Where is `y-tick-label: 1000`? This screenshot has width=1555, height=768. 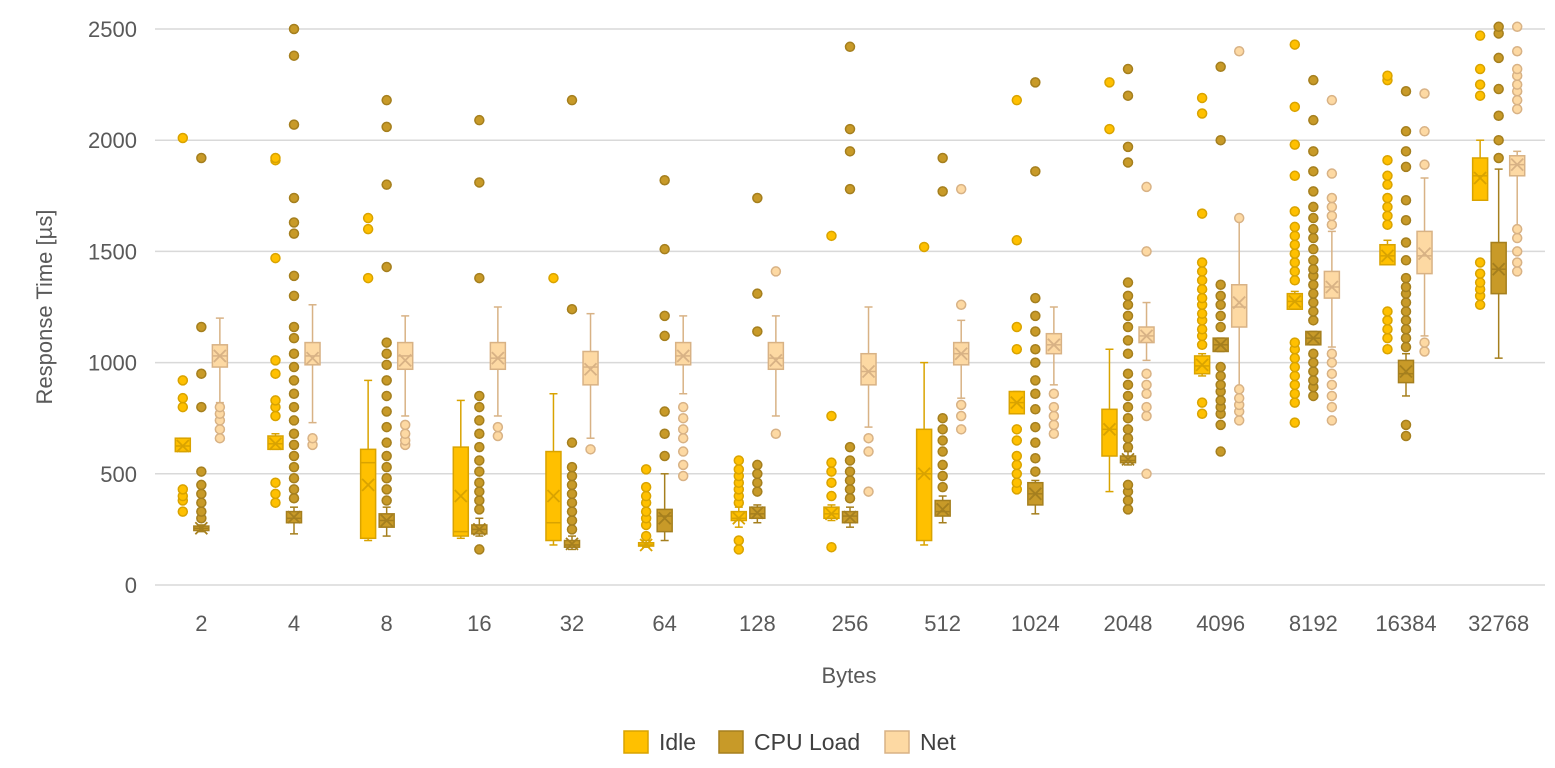 y-tick-label: 1000 is located at coordinates (112, 363).